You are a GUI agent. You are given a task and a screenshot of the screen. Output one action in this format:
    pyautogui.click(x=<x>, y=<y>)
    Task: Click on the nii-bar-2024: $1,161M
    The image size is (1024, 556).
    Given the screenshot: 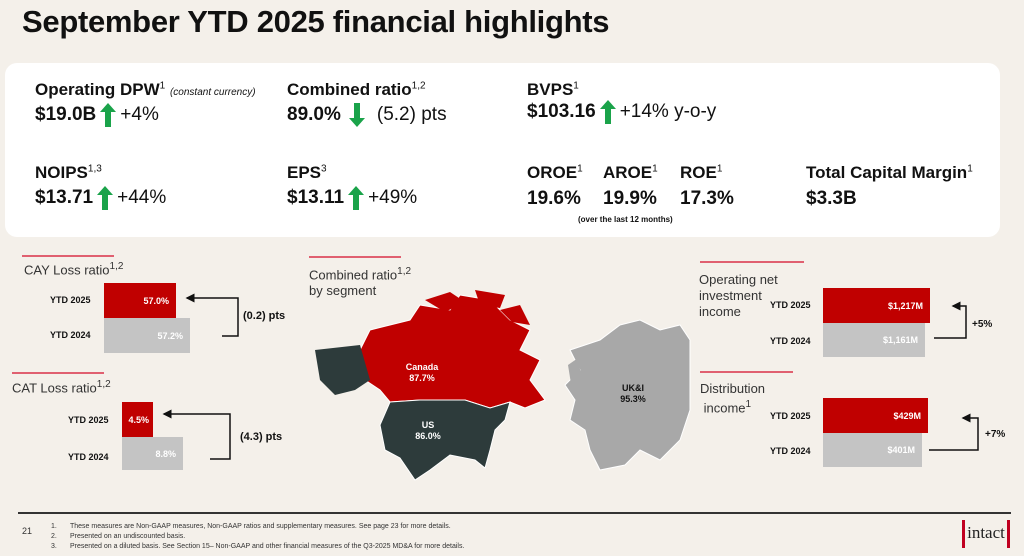 What is the action you would take?
    pyautogui.click(x=874, y=340)
    